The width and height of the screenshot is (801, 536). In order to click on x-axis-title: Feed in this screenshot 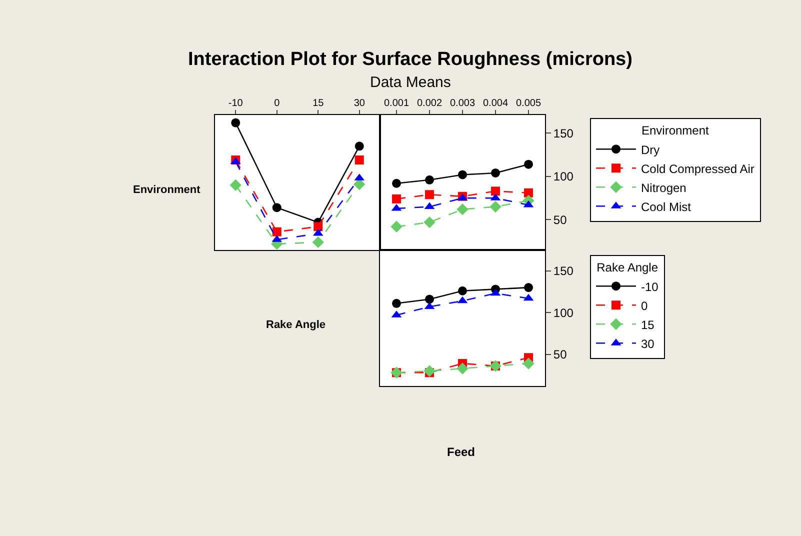, I will do `click(461, 452)`.